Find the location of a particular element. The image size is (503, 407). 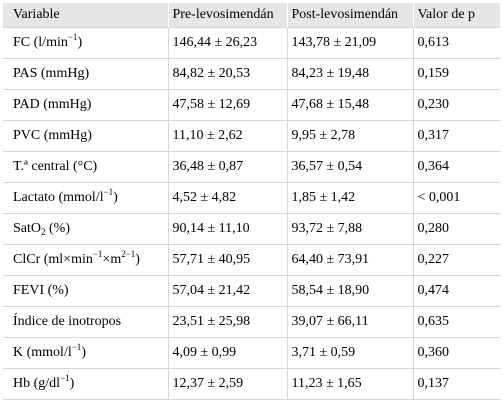

variable-text: K (mmol/l is located at coordinates (42, 352).